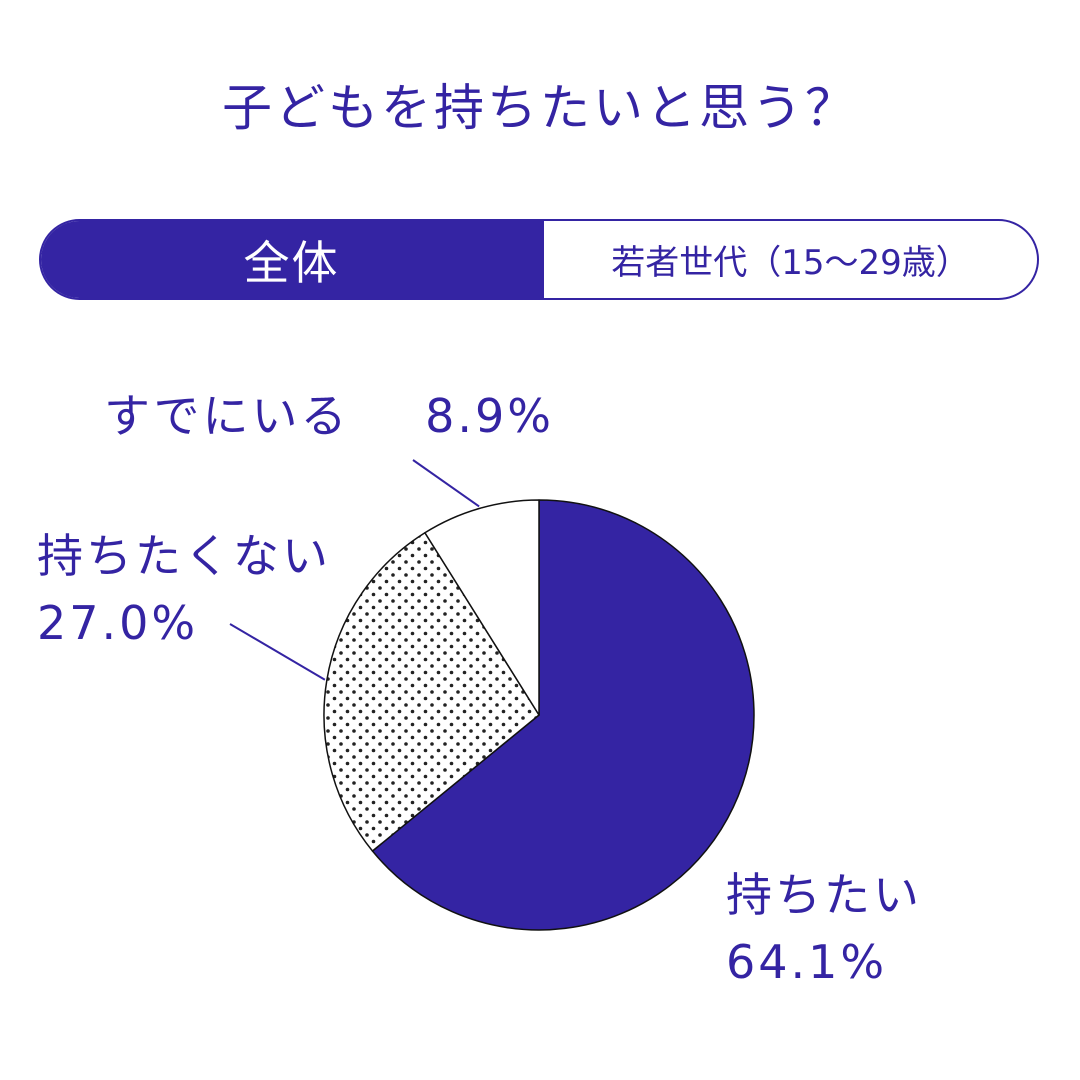  What do you see at coordinates (489, 416) in the screenshot?
I see `slice-value-already: 8.9%` at bounding box center [489, 416].